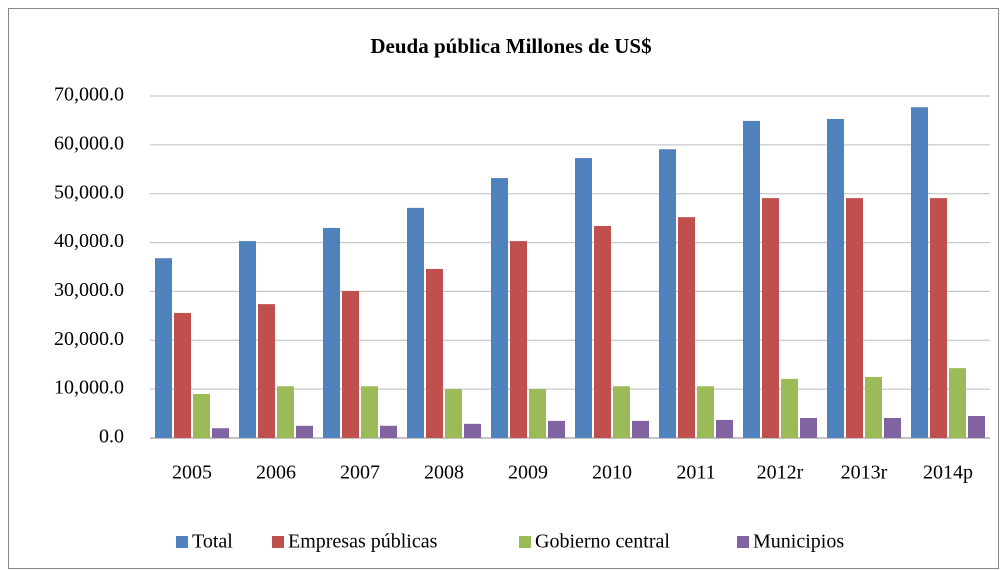 The height and width of the screenshot is (570, 1006). I want to click on legend-label: Municipios, so click(798, 542).